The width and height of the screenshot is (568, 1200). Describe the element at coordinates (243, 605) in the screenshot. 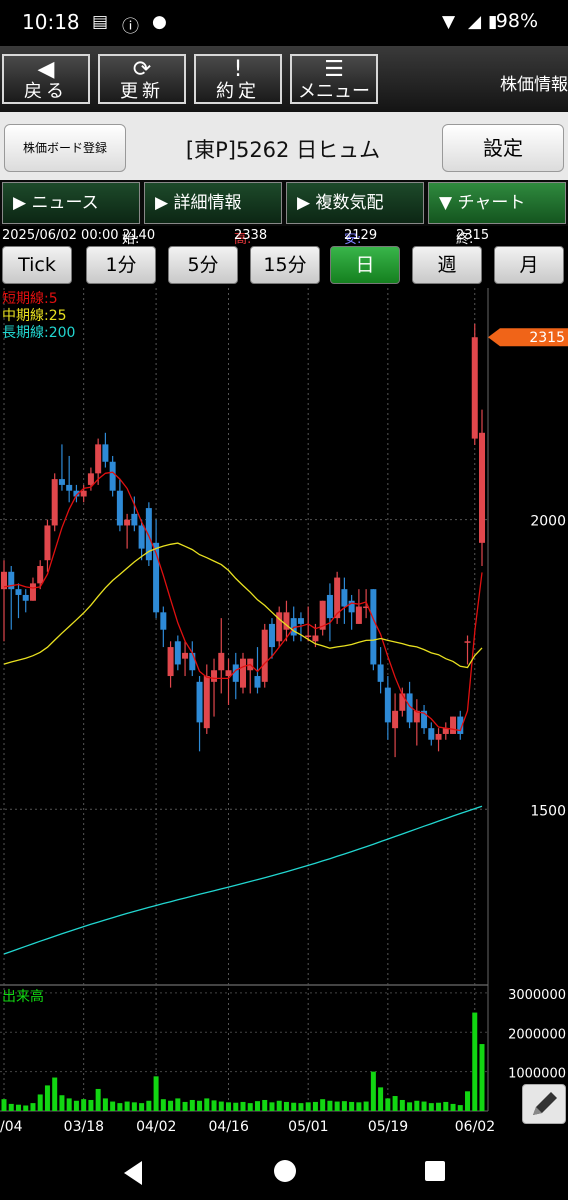

I see `mid-ma-line` at that location.